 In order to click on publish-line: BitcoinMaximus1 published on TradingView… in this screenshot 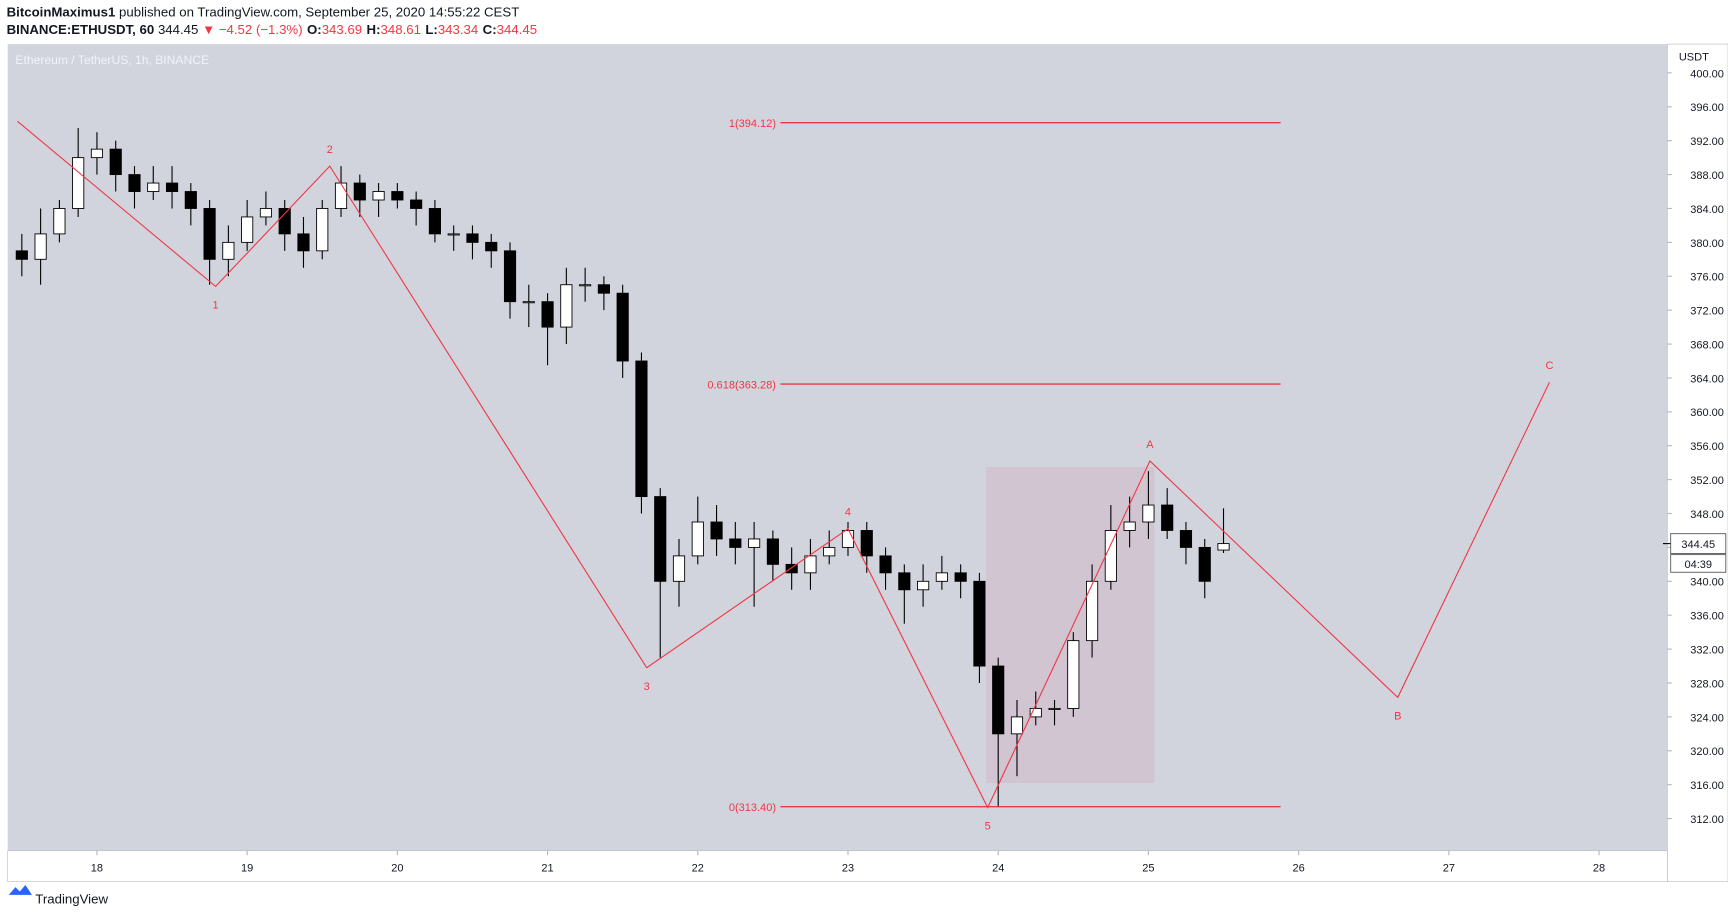, I will do `click(263, 12)`.